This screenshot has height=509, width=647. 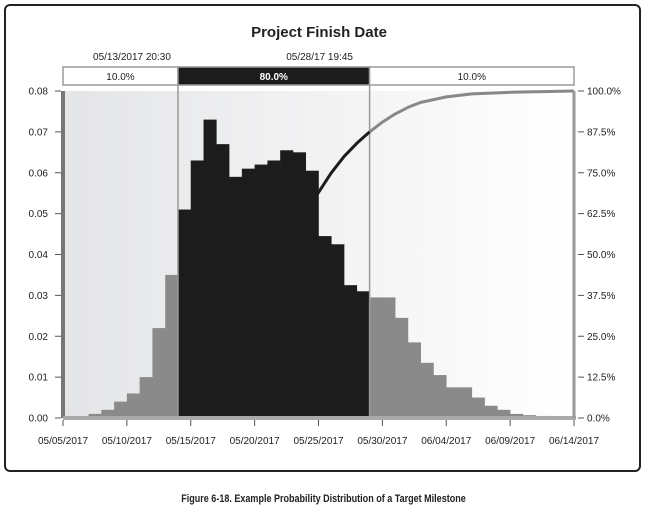 I want to click on y2-tick-label: 25.0%, so click(x=601, y=337).